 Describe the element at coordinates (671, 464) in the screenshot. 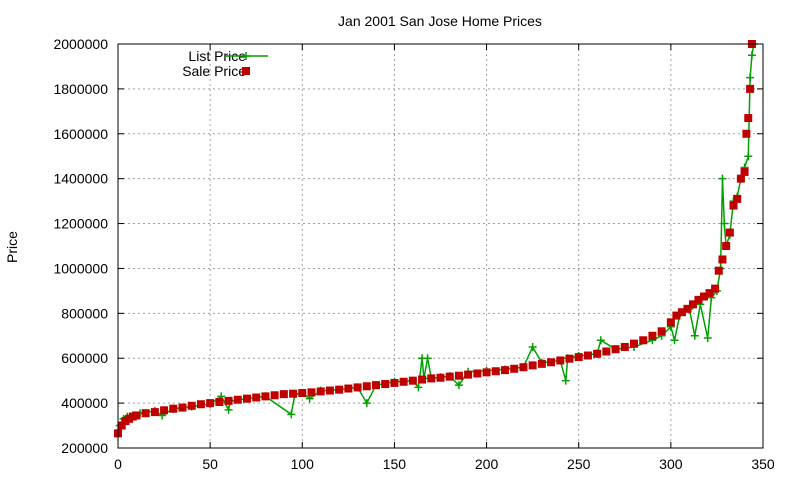

I see `x-tick-label: 300` at that location.